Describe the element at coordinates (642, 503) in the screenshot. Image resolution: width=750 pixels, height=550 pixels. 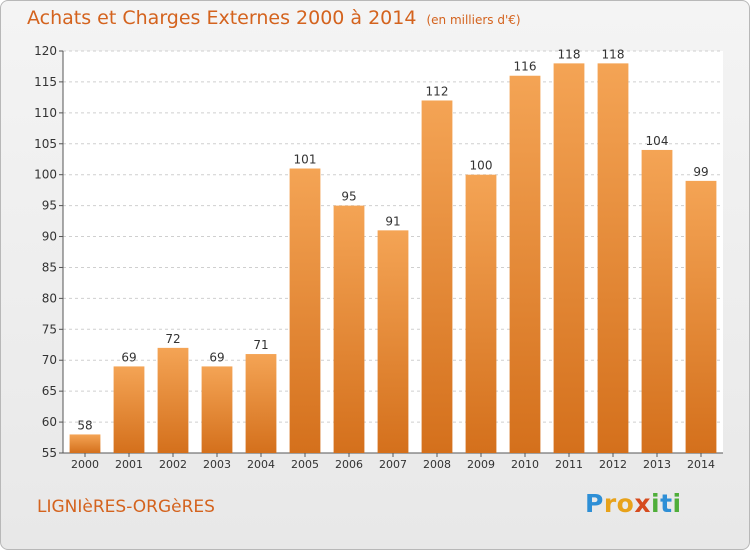
I see `logo-letter: x` at that location.